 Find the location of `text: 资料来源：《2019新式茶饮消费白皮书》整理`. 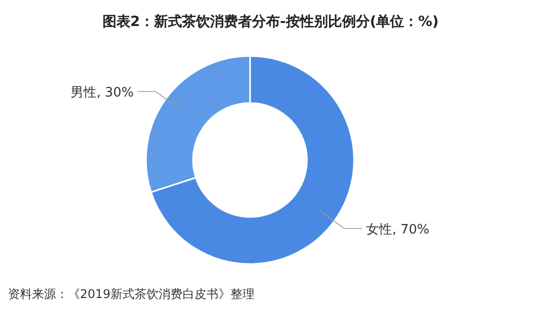

text: 资料来源：《2019新式茶饮消费白皮书》整理 is located at coordinates (131, 294).